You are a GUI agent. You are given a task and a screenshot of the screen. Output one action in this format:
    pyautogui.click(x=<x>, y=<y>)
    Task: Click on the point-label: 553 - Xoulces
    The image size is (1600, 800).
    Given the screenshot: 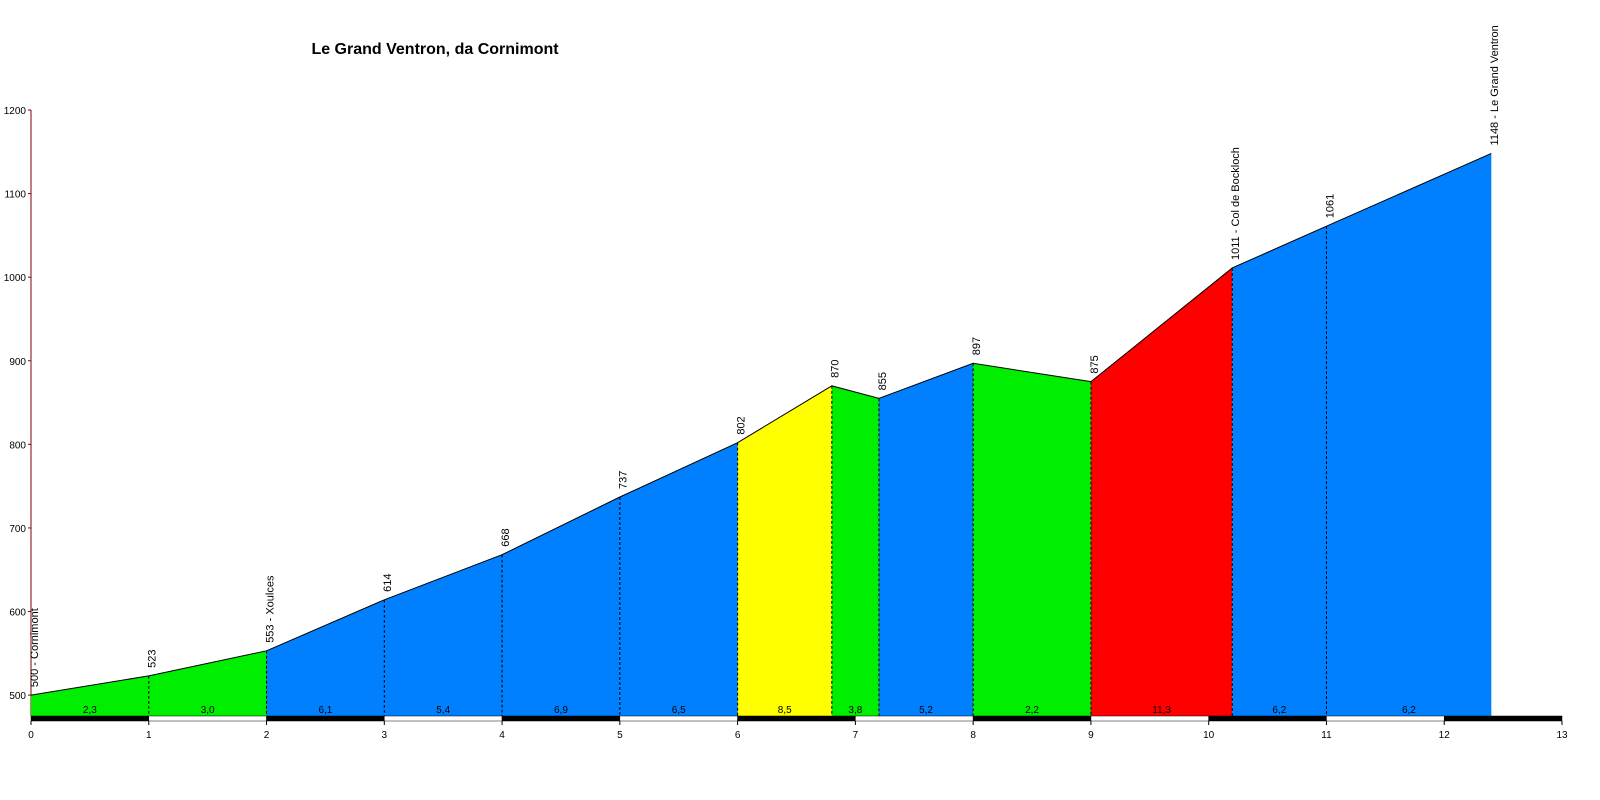 What is the action you would take?
    pyautogui.click(x=270, y=609)
    